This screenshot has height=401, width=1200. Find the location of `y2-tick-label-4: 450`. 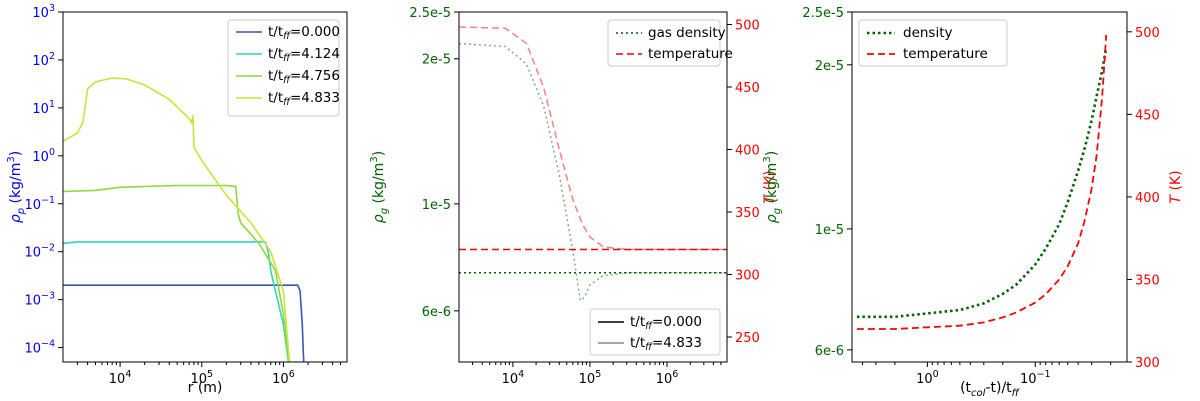

y2-tick-label-4: 450 is located at coordinates (747, 88).